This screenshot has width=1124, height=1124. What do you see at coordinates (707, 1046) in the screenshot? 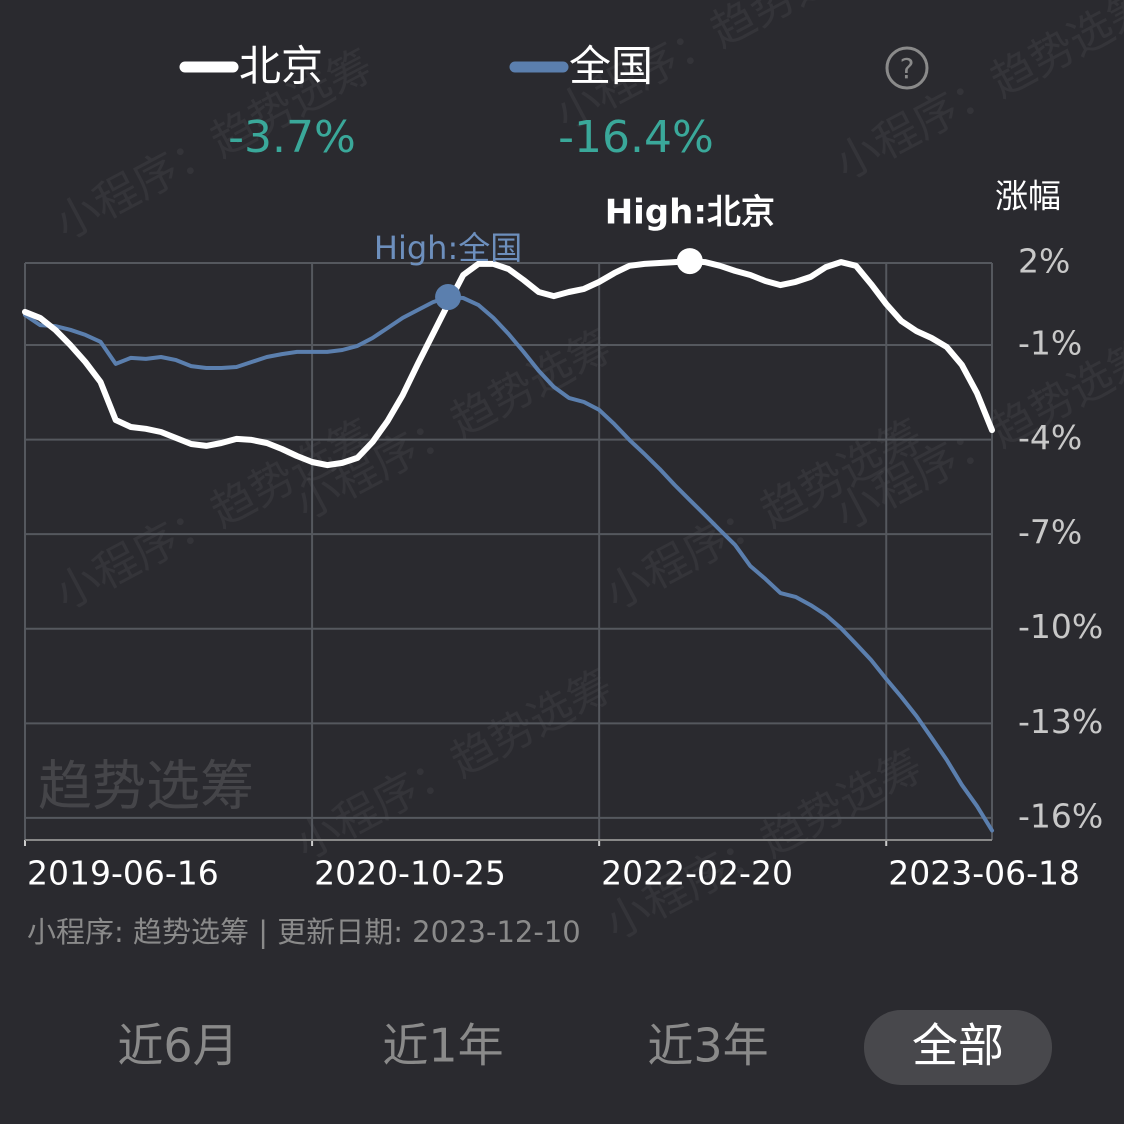
I see `tab: 近3年` at bounding box center [707, 1046].